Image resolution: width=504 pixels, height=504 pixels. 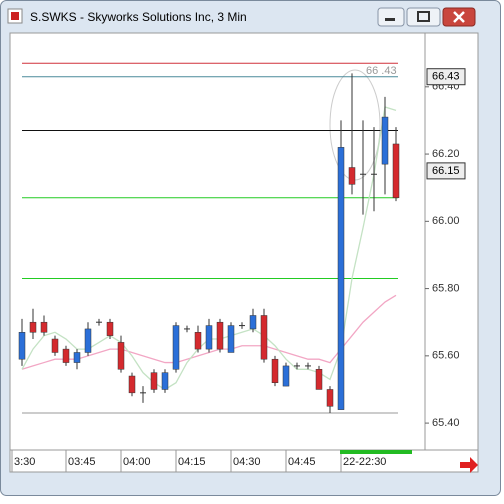 I want to click on maximize-icon, so click(x=423, y=16).